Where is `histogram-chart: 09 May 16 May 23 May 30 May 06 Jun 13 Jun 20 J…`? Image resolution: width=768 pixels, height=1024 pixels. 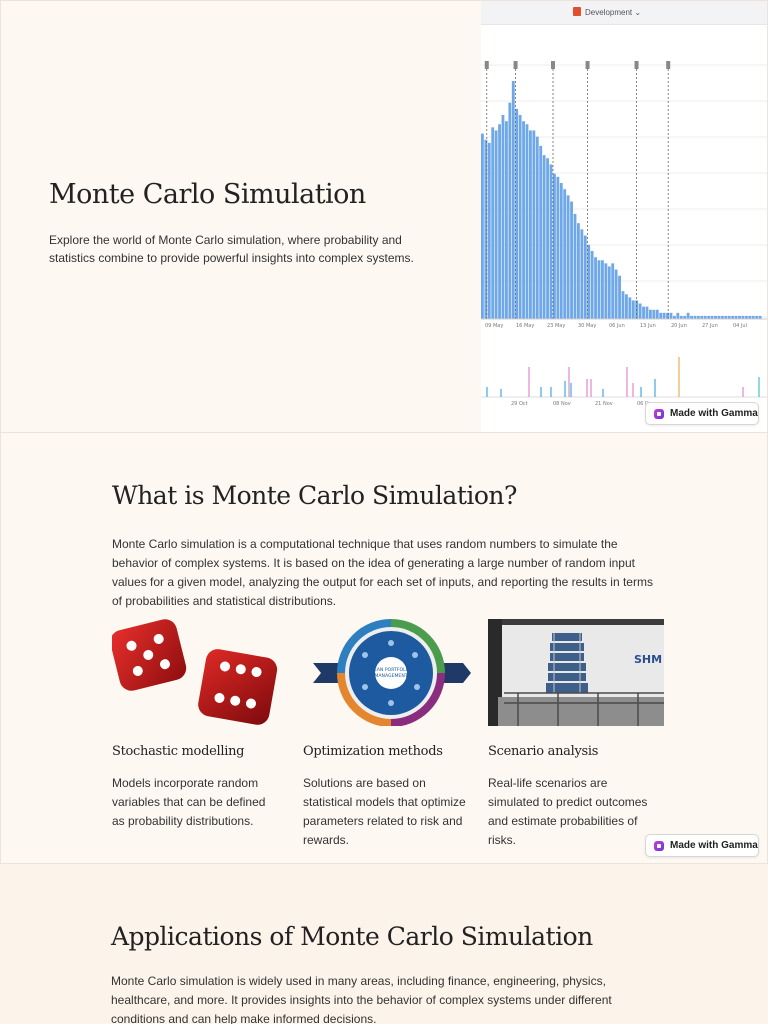
histogram-chart: 09 May 16 May 23 May 30 May 06 Jun 13 Jun 20 J… is located at coordinates (624, 234).